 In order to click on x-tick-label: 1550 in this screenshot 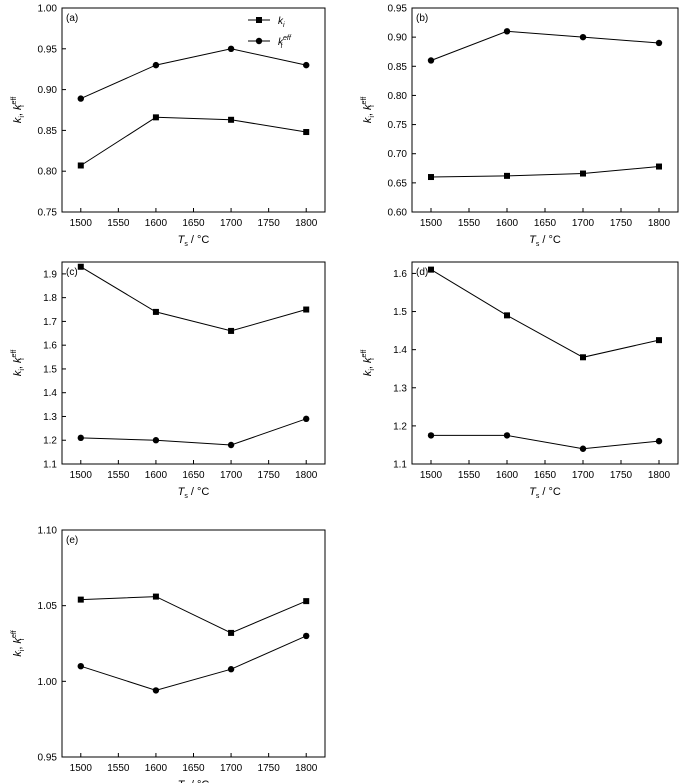, I will do `click(118, 223)`.